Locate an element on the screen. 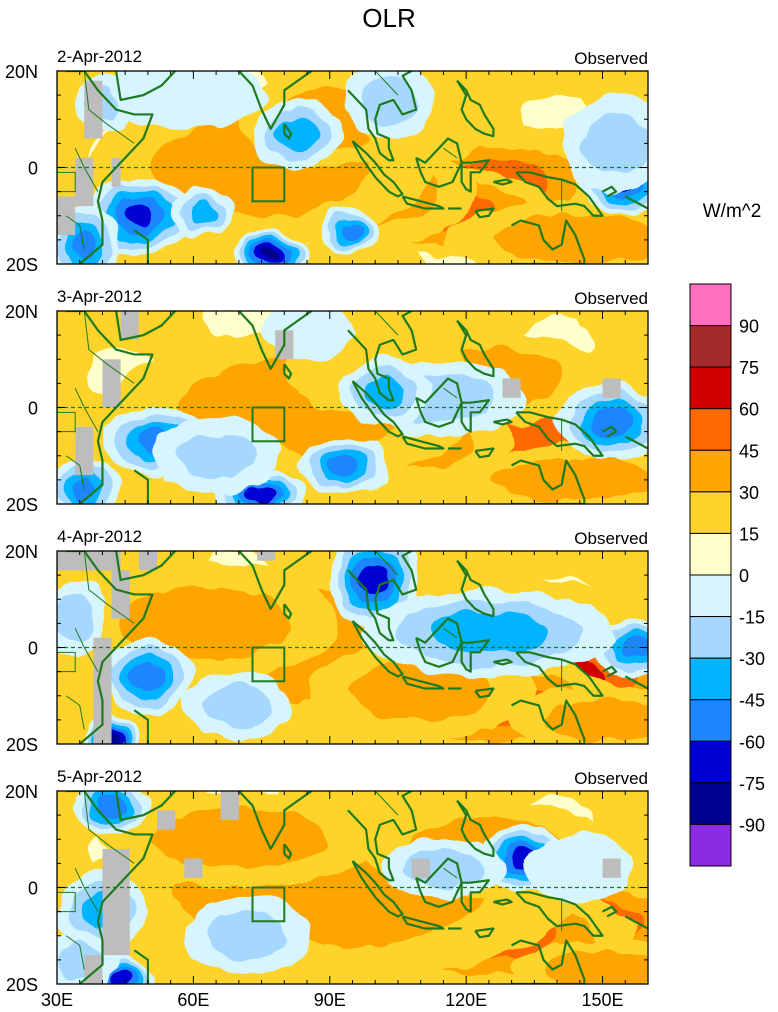 This screenshot has height=1012, width=778. panel-date: 2-Apr-2012 is located at coordinates (99, 56).